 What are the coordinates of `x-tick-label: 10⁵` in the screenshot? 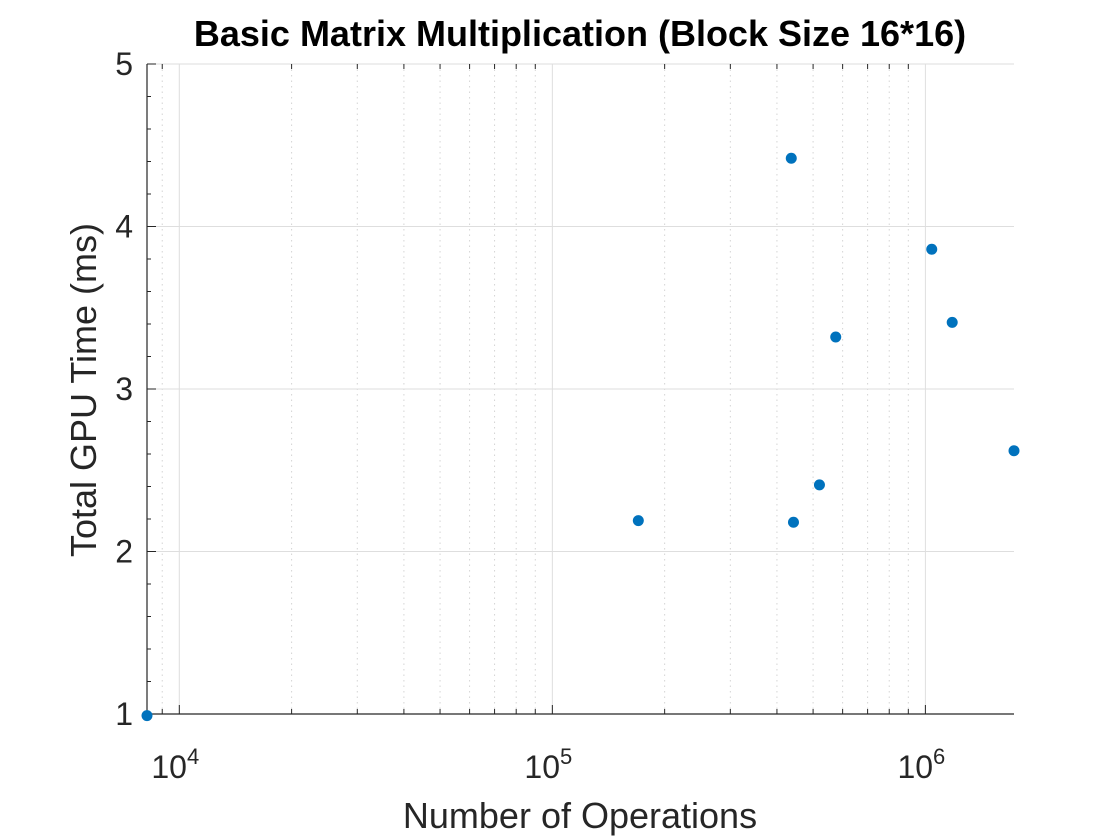 It's located at (548, 764).